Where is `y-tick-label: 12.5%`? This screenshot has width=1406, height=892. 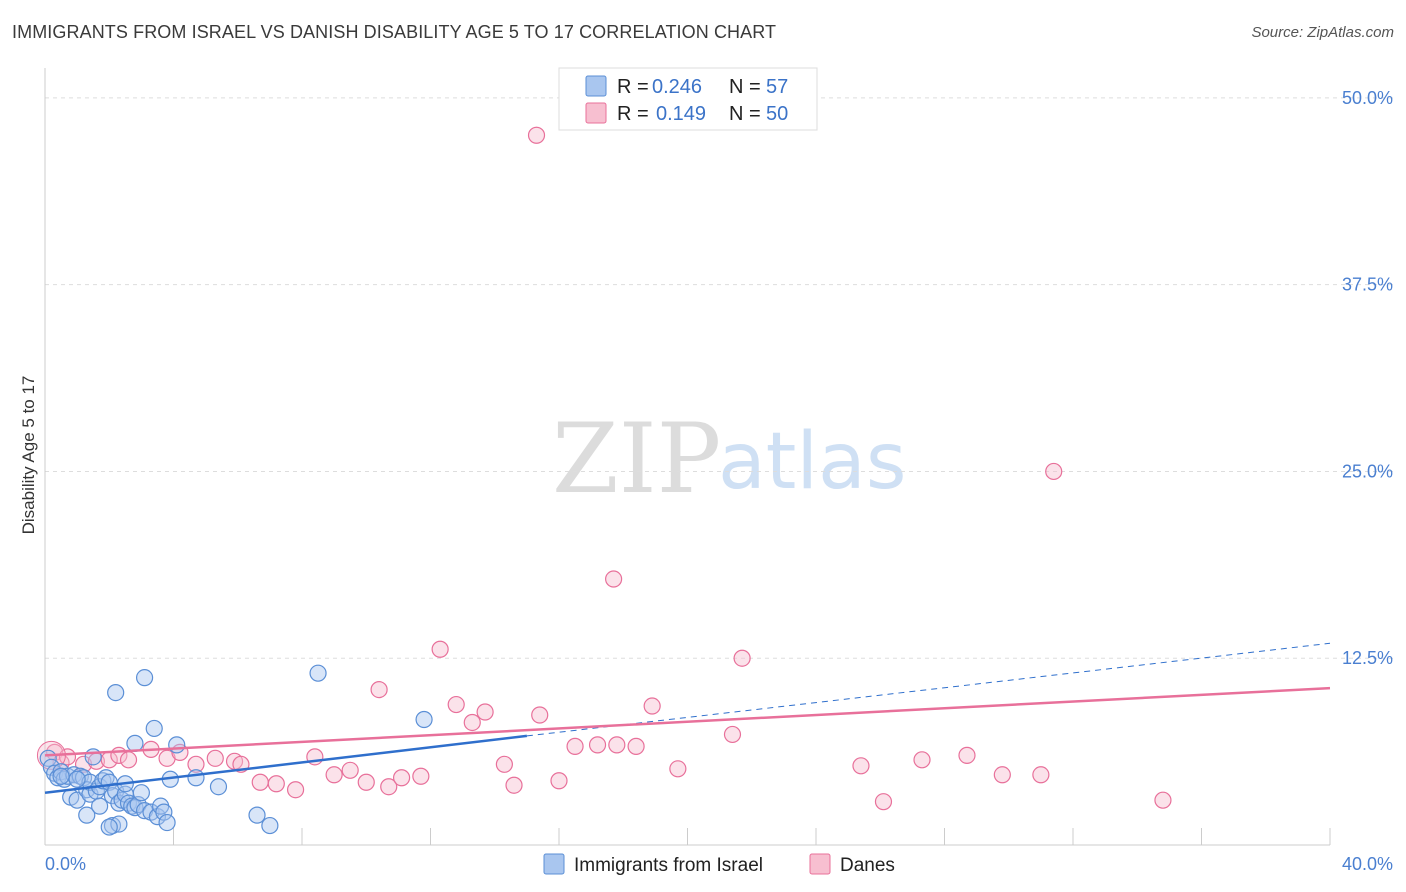 y-tick-label: 12.5% is located at coordinates (1367, 658).